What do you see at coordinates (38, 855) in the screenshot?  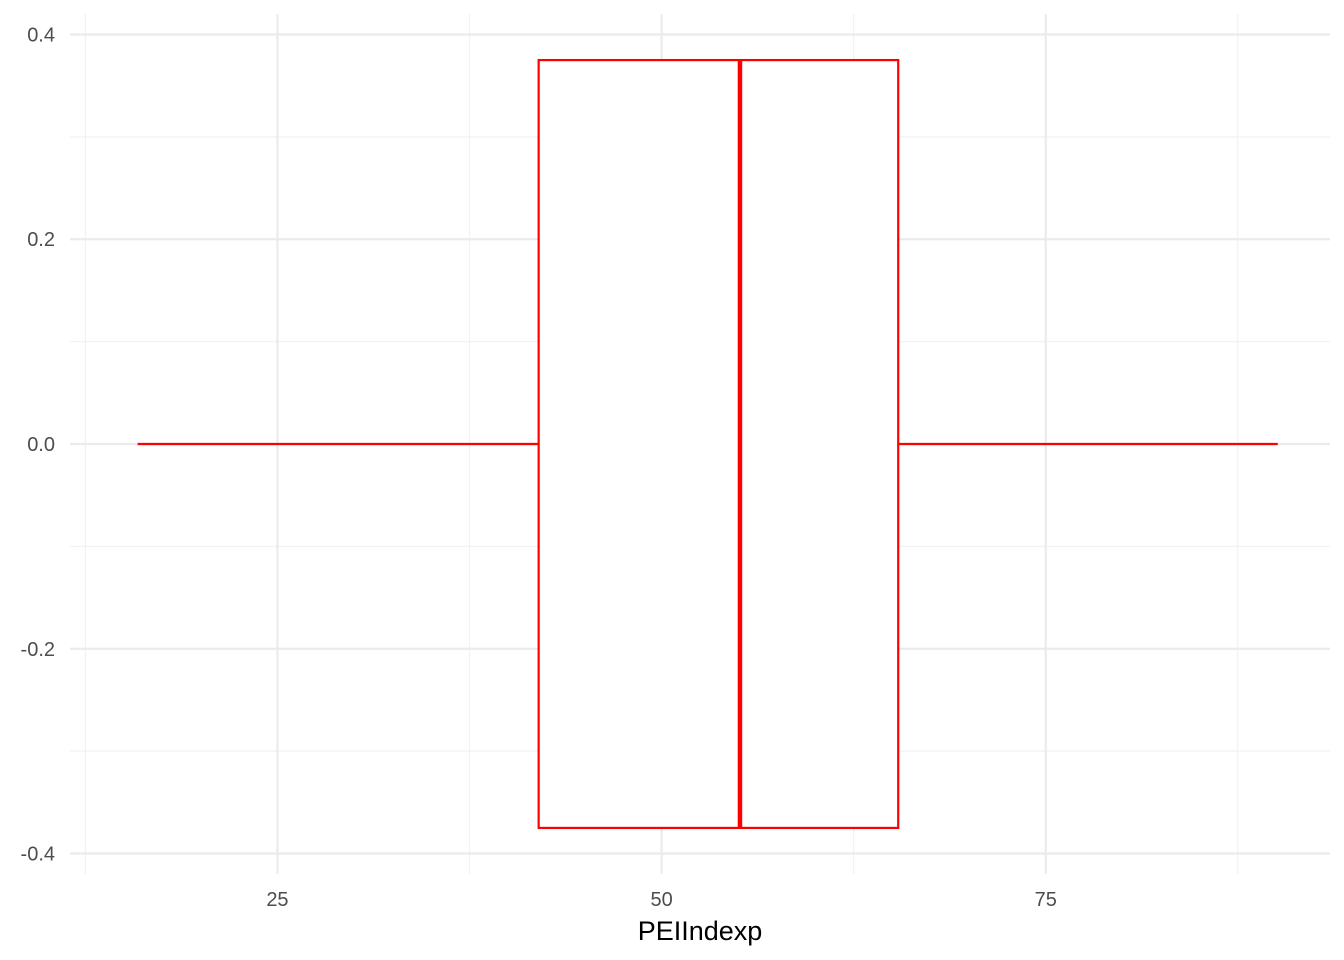 I see `y-tick-label: -0.4` at bounding box center [38, 855].